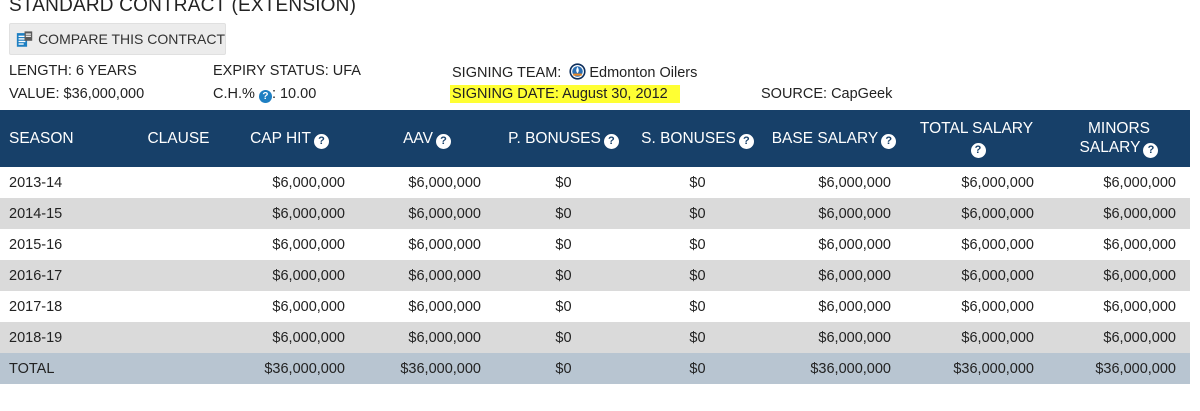 The height and width of the screenshot is (411, 1200). What do you see at coordinates (68, 213) in the screenshot?
I see `season-cell: 2014-15` at bounding box center [68, 213].